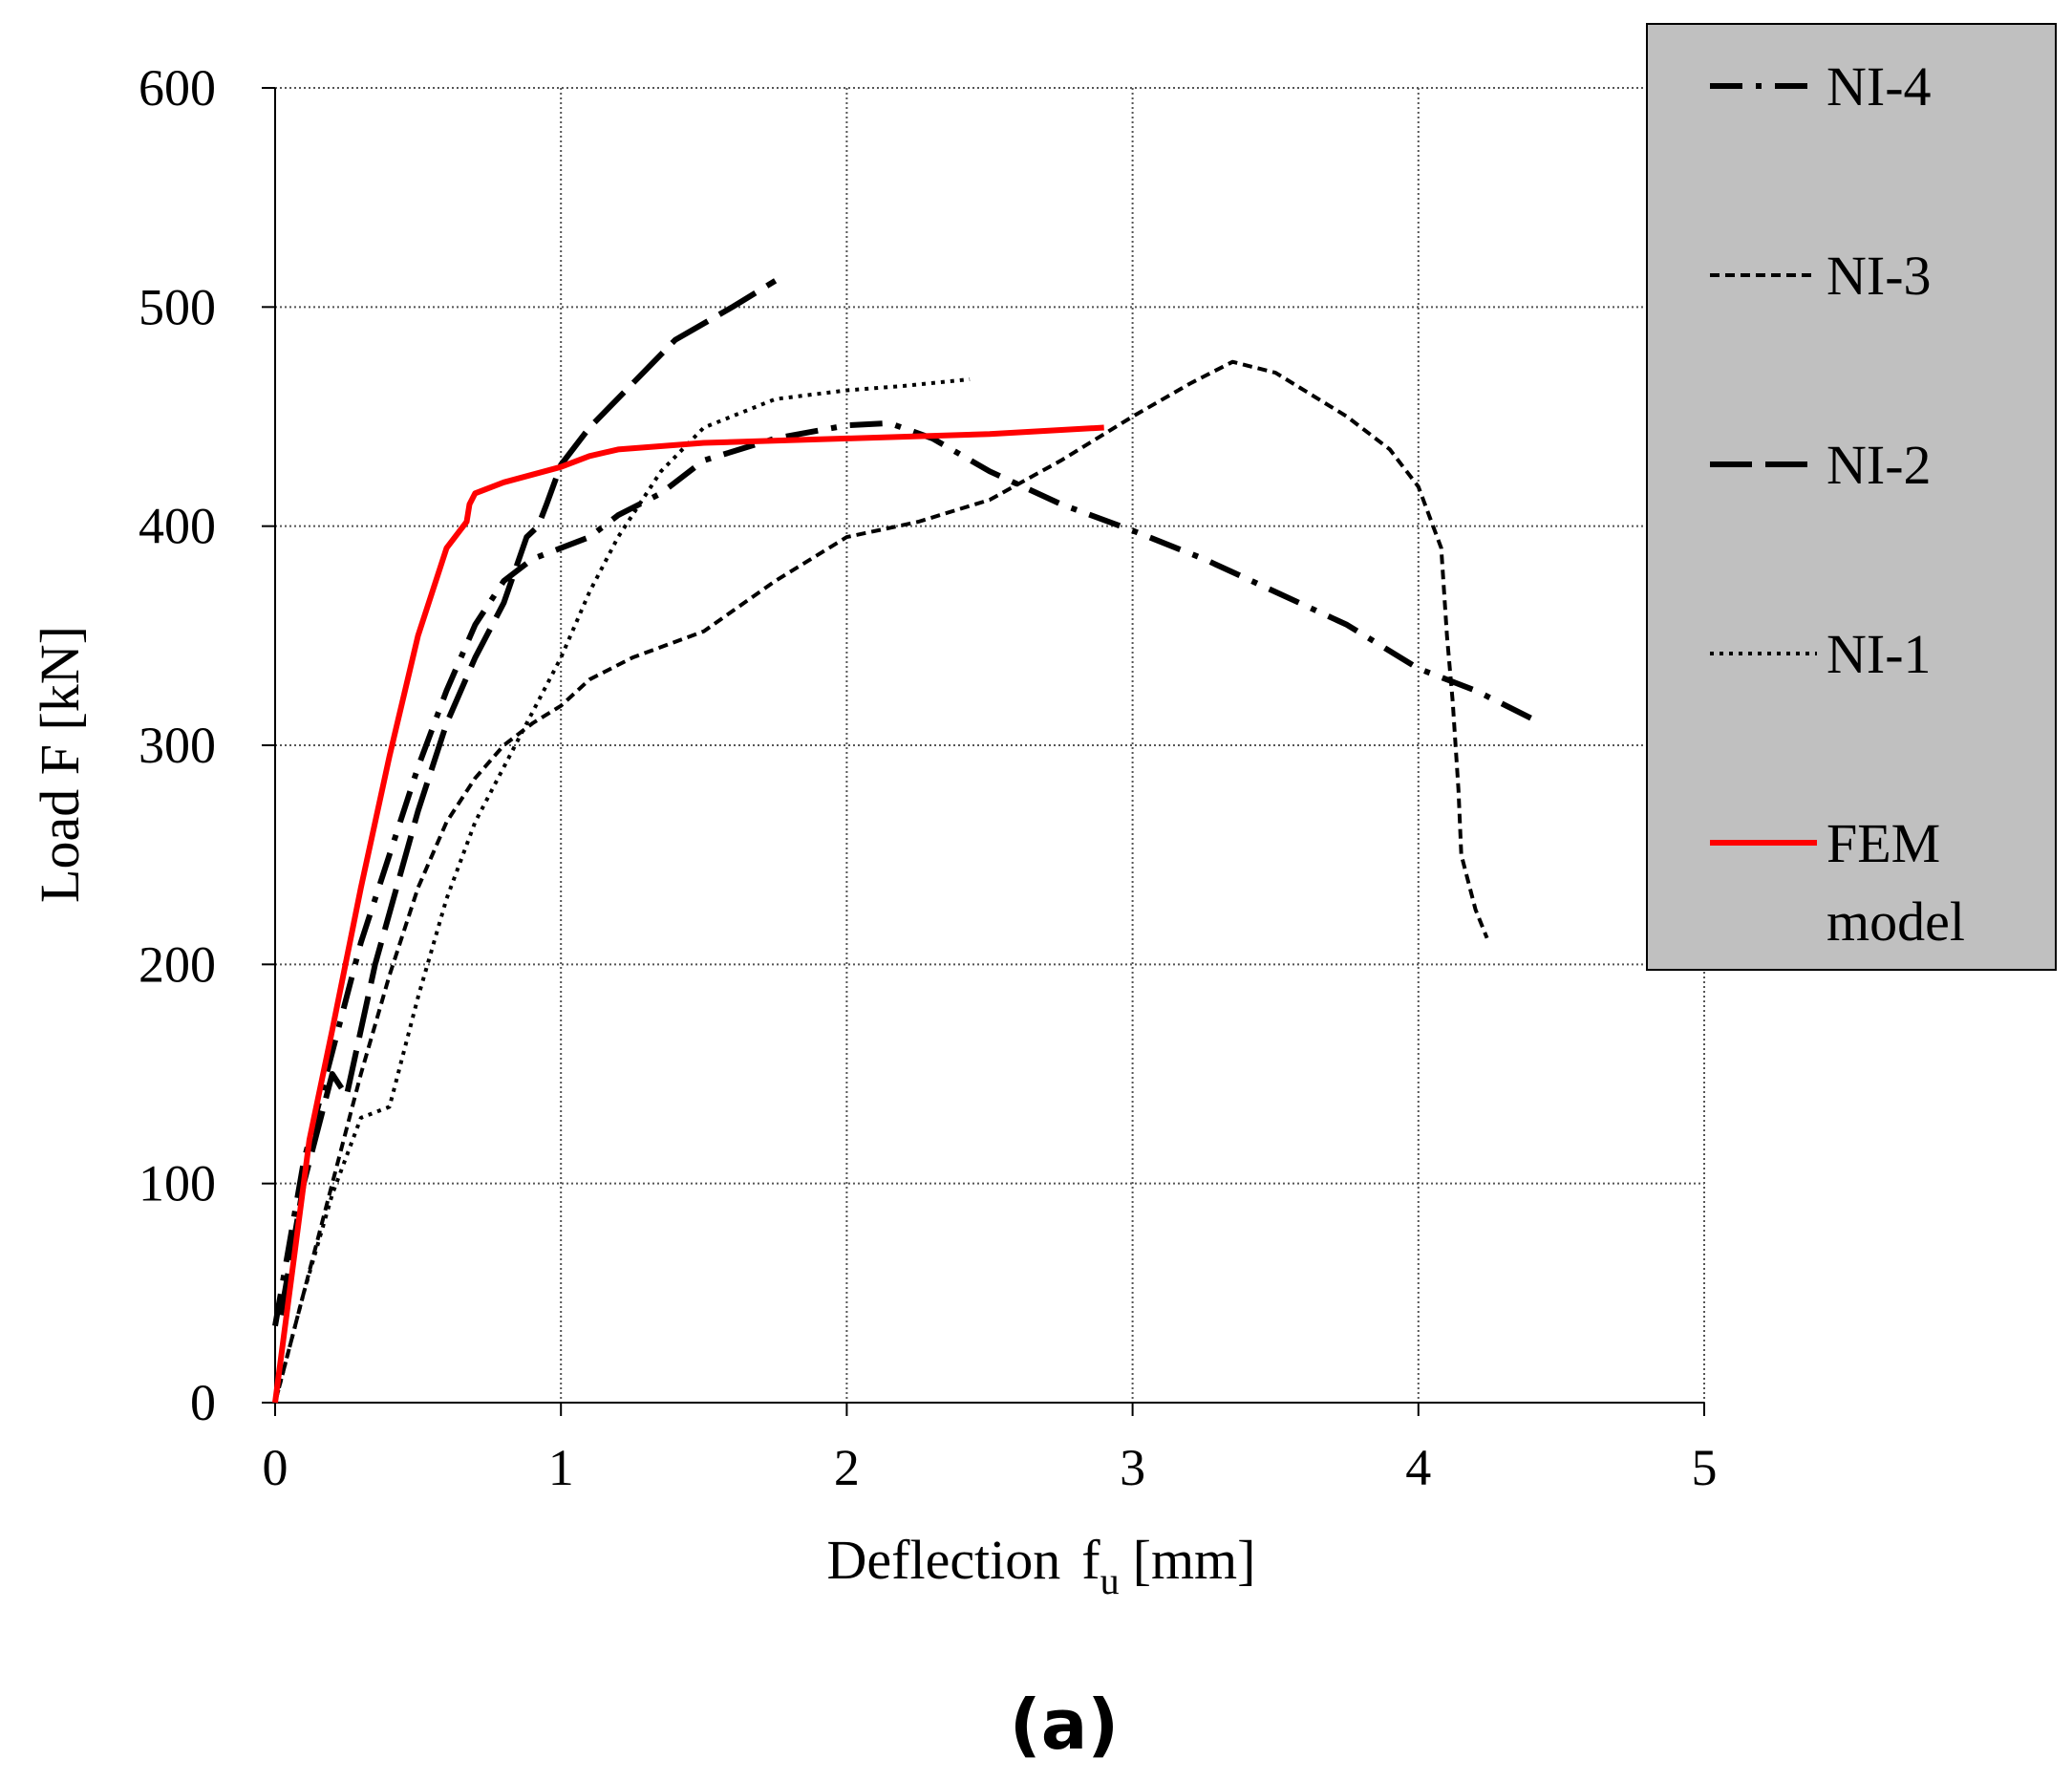 The width and height of the screenshot is (2072, 1781). I want to click on x-tick-label: 0, so click(275, 1467).